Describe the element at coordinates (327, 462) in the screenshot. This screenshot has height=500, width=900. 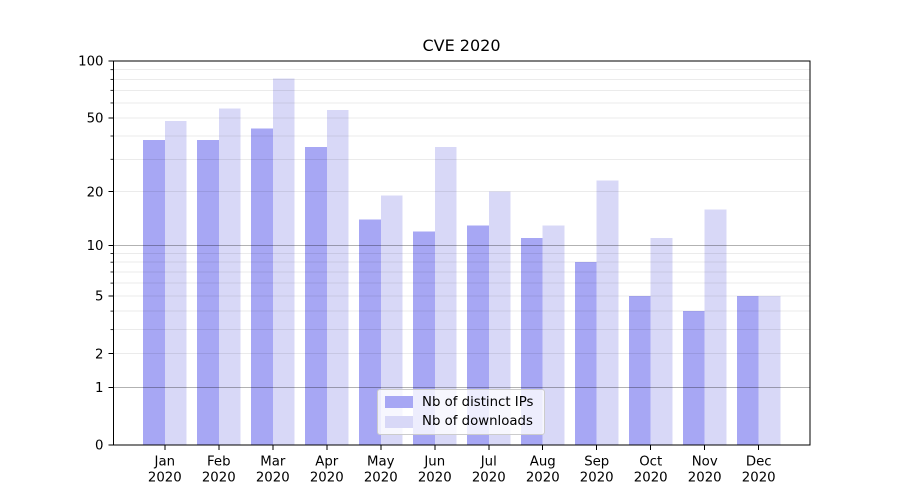
I see `x-tick-label-month: Apr` at that location.